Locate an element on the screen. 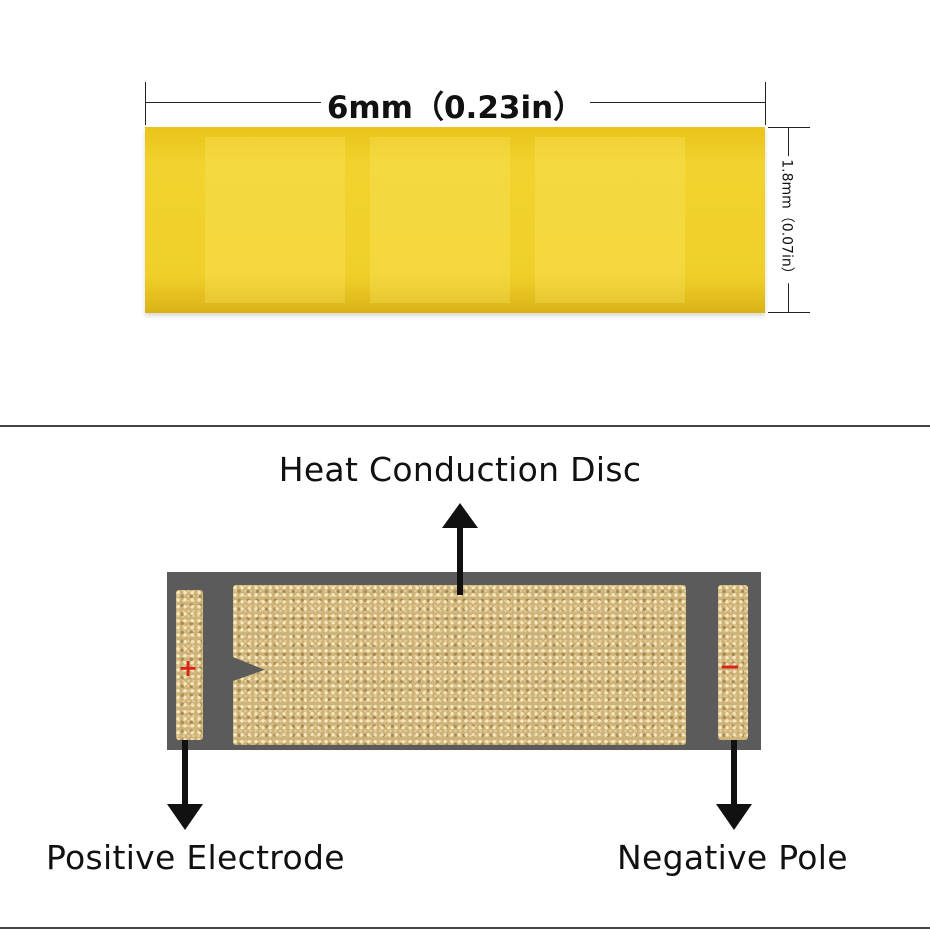  yellow-chip-top-view is located at coordinates (455, 220).